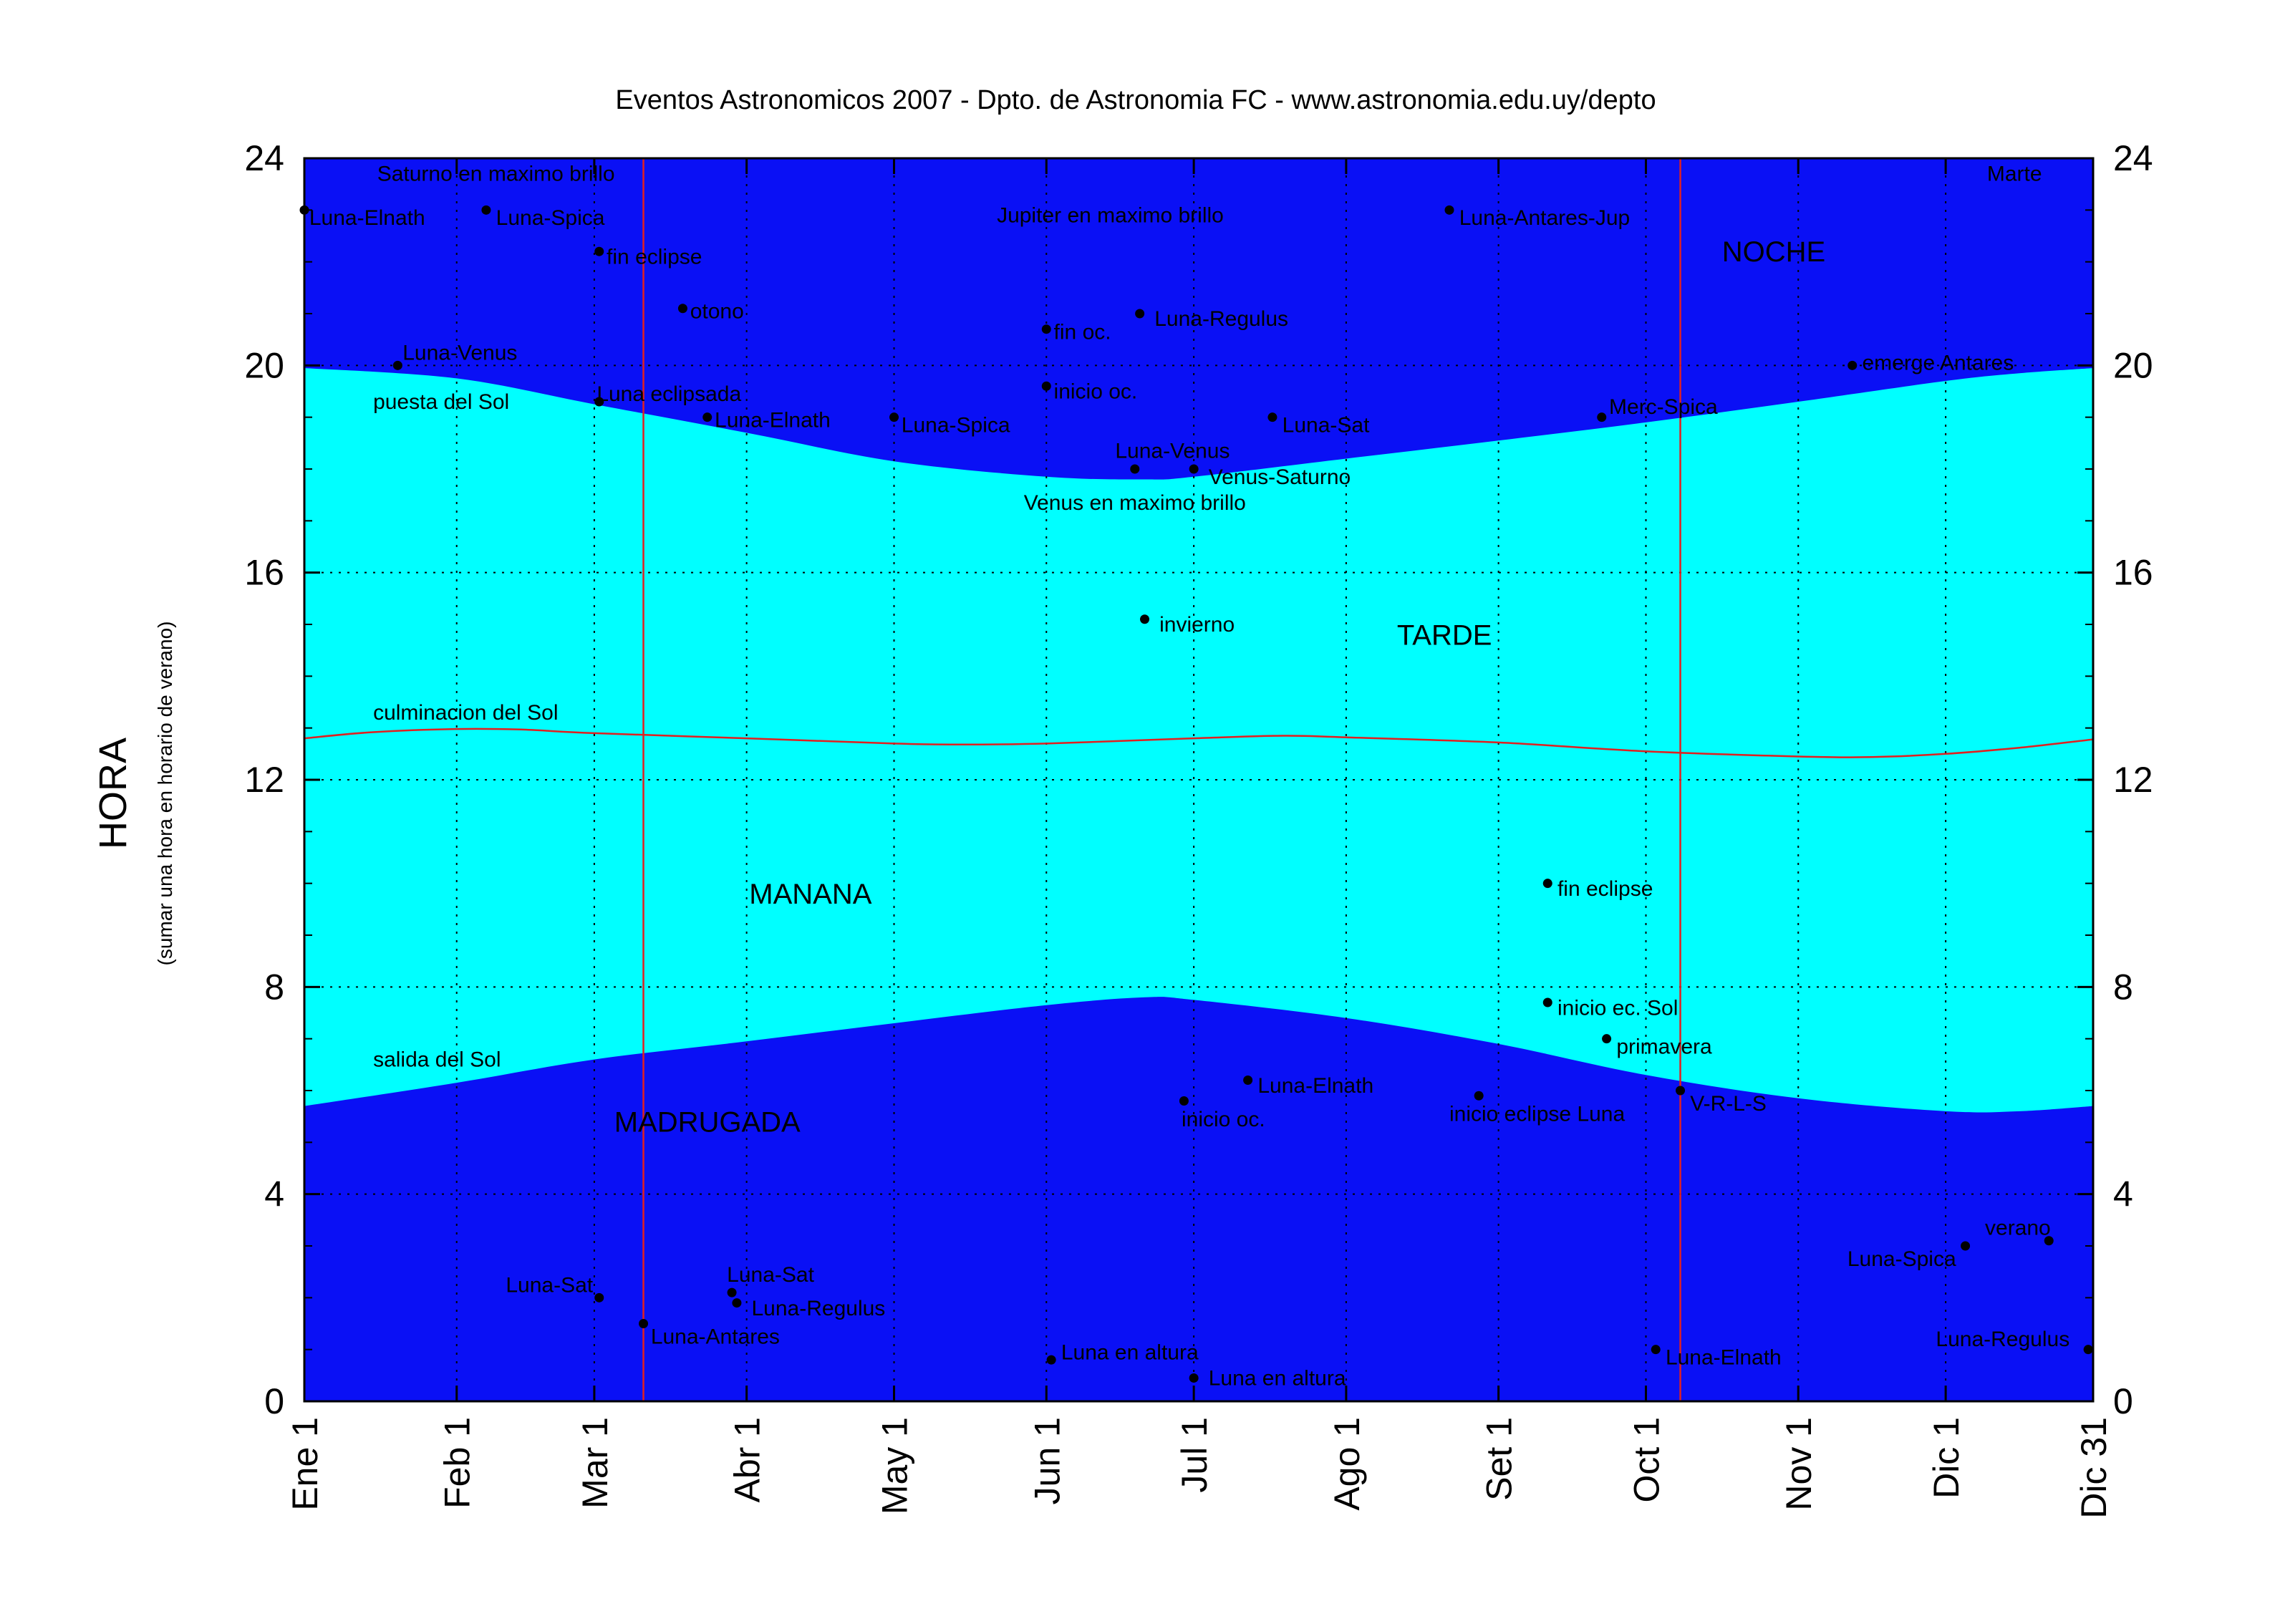 This screenshot has width=2275, height=1624. What do you see at coordinates (1537, 1114) in the screenshot?
I see `event-label: inicio eclipse Luna` at bounding box center [1537, 1114].